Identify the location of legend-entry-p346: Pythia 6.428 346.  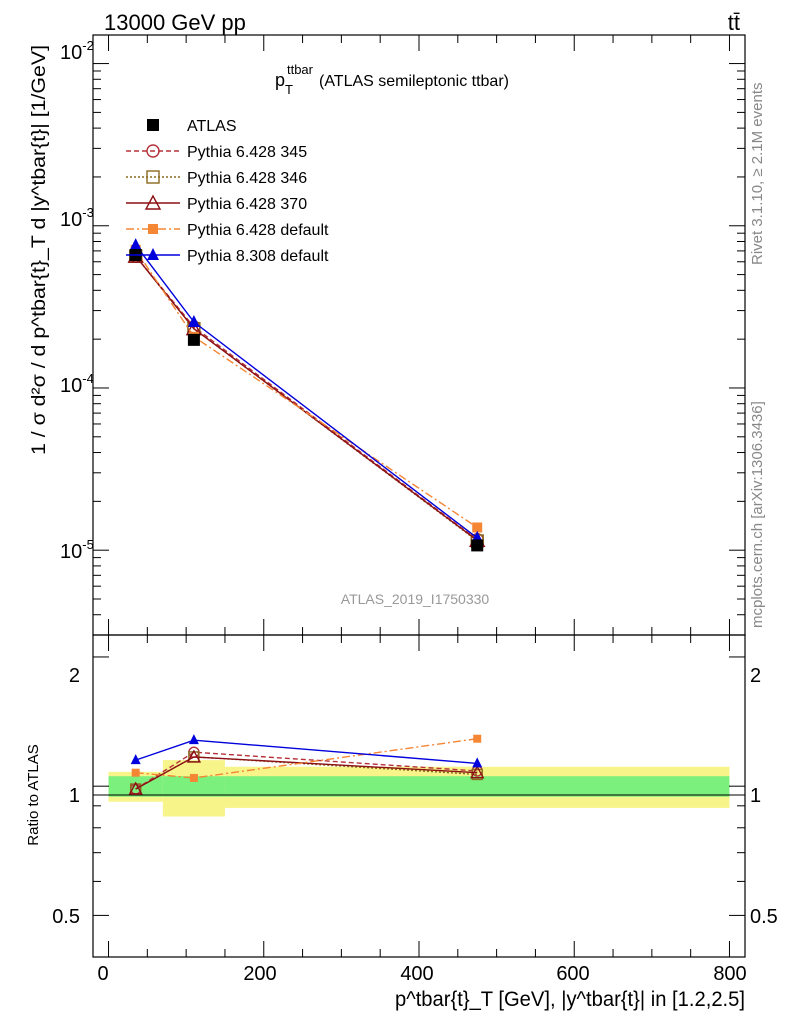
(216, 178).